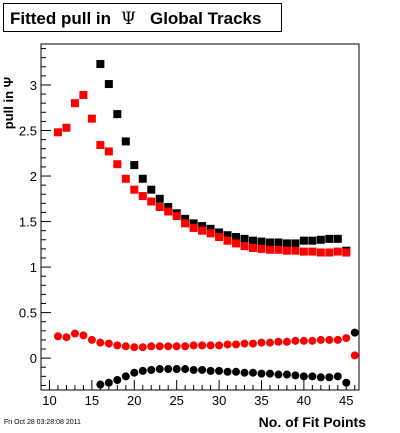  I want to click on y-tick-label: 0.5, so click(28, 313).